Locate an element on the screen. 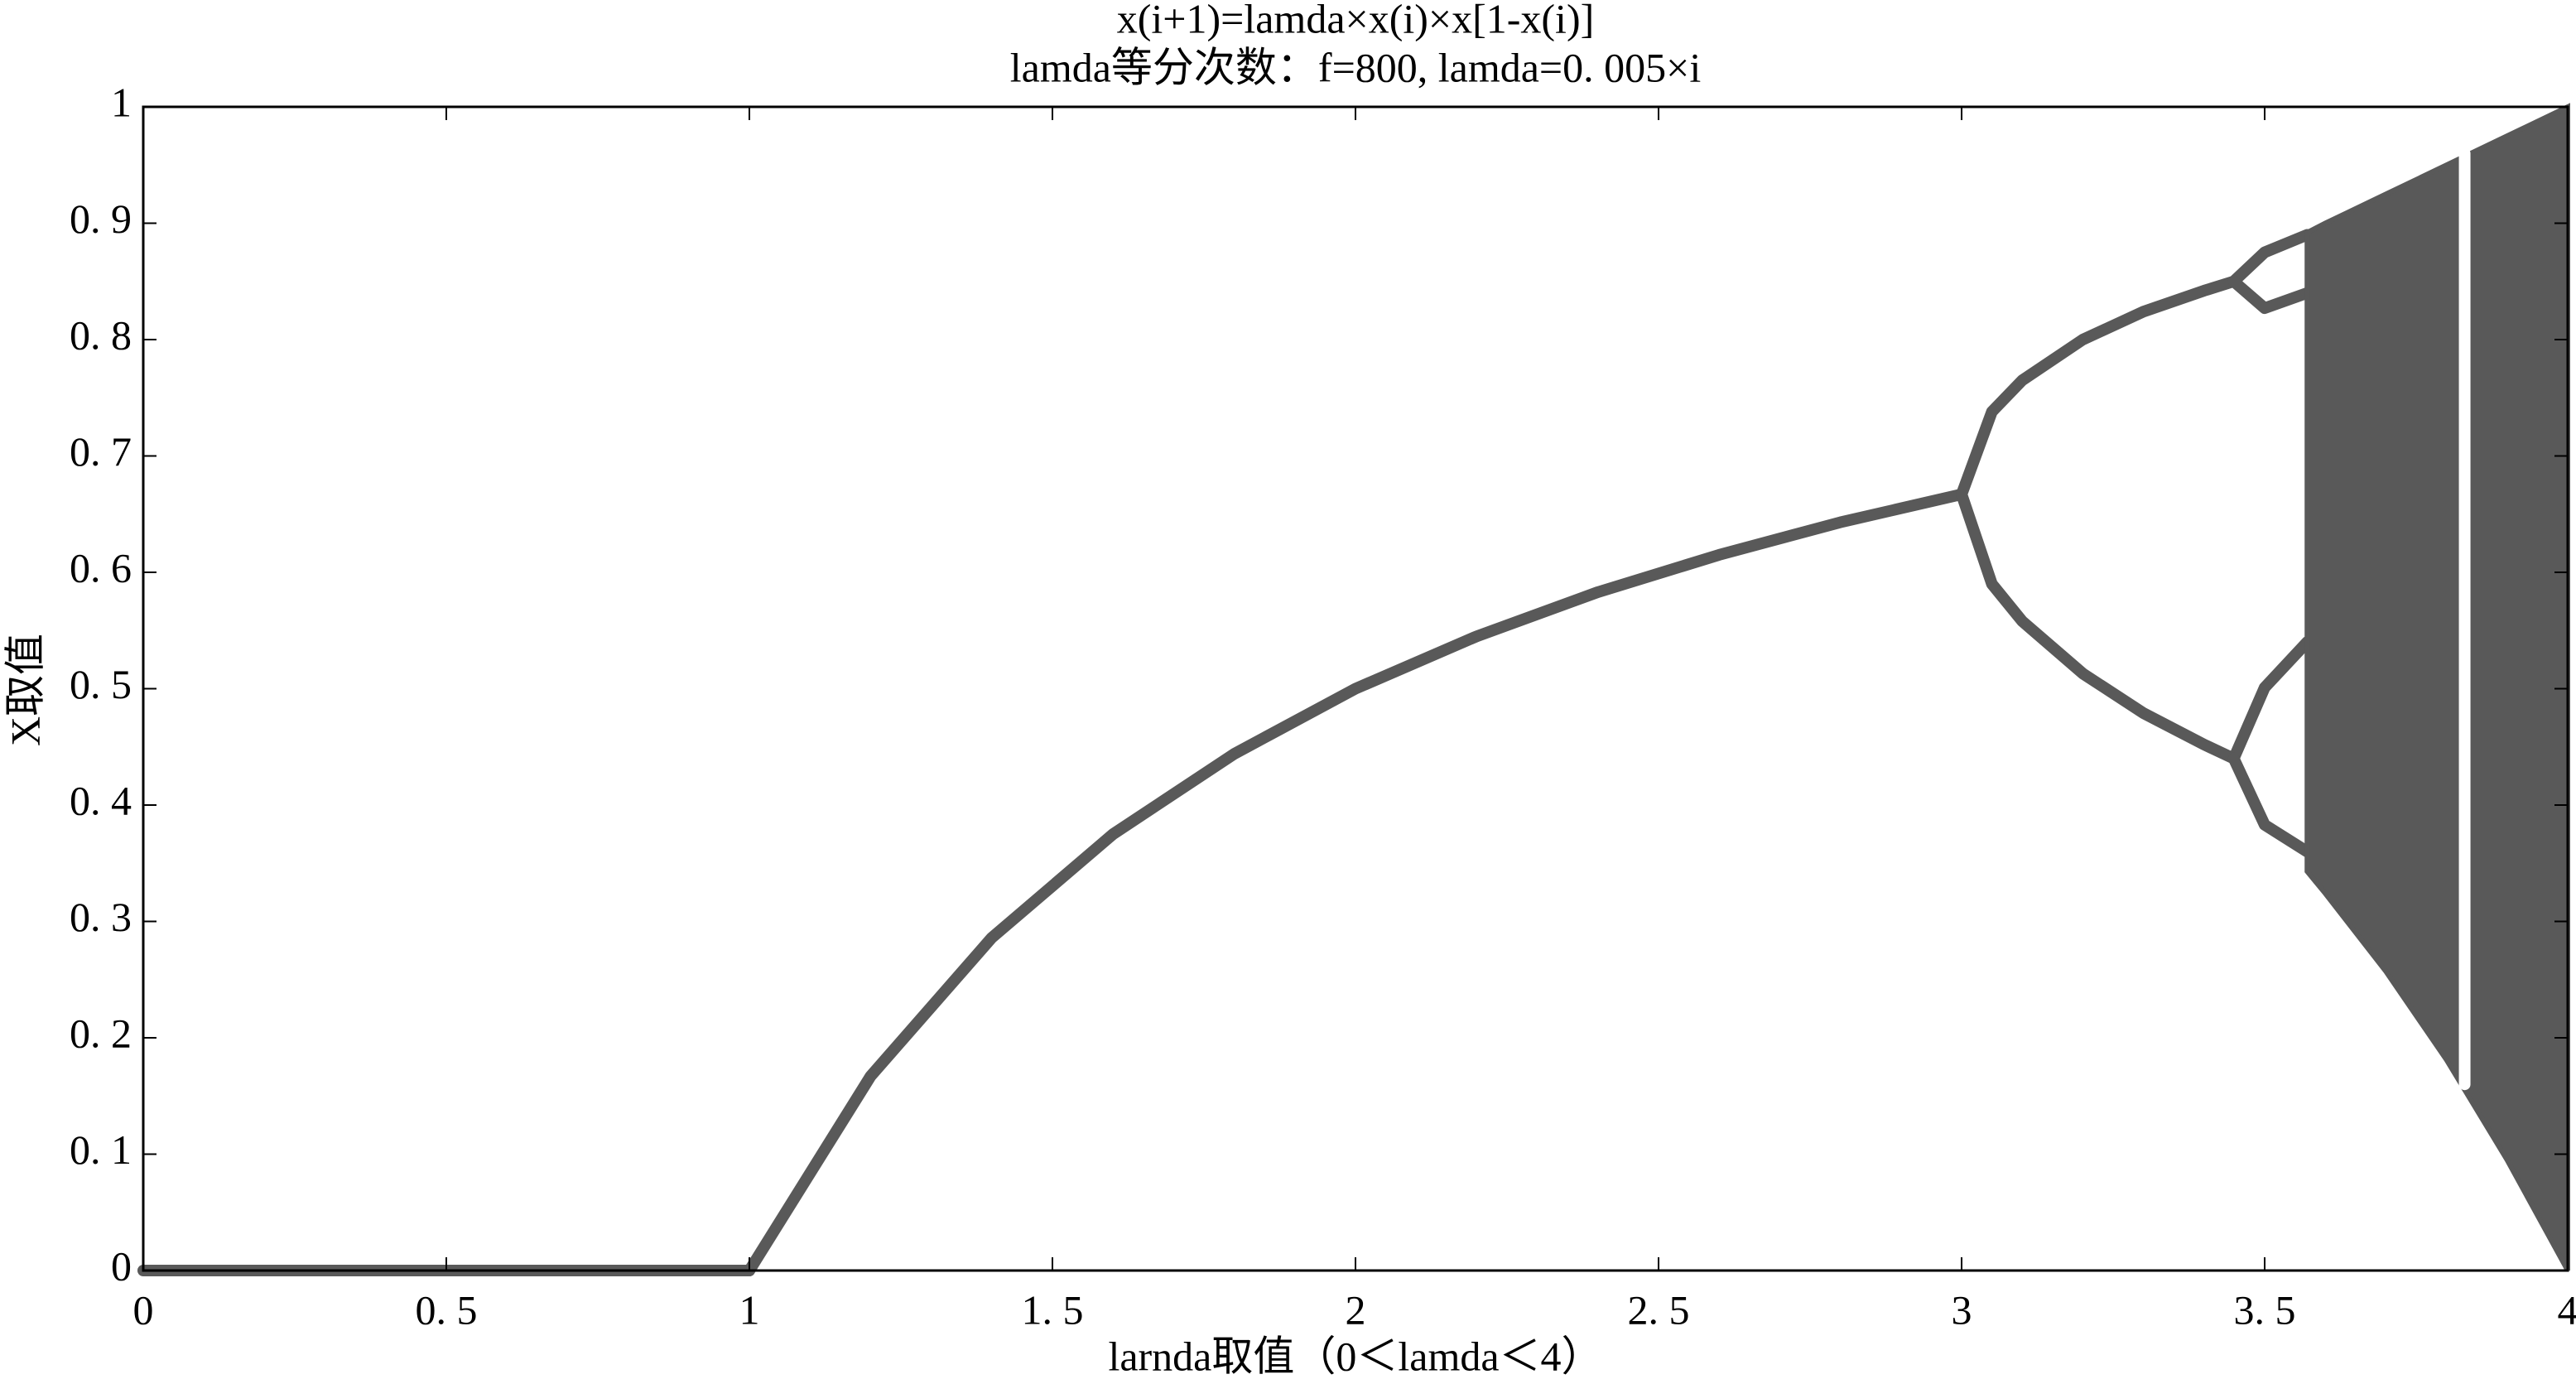 This screenshot has width=2576, height=1384. x-tick-label: 1 is located at coordinates (749, 1309).